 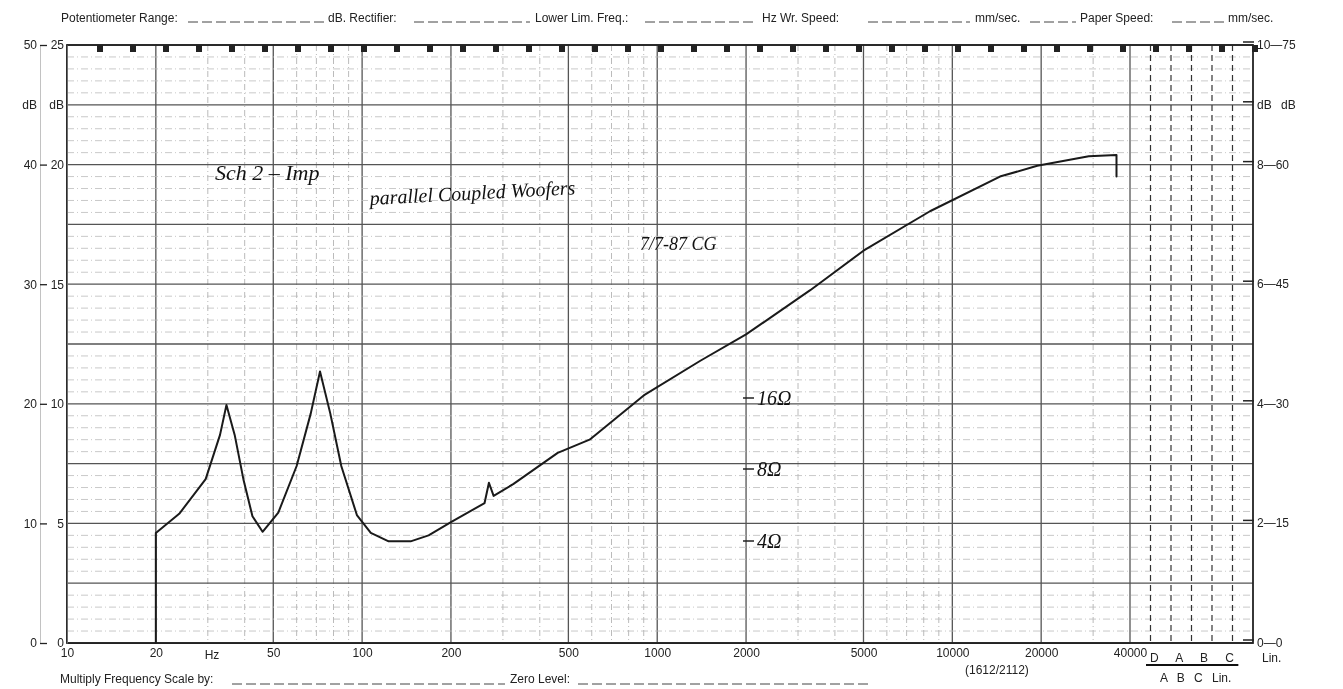 I want to click on annotation: 7/7-87 CG, so click(x=678, y=244).